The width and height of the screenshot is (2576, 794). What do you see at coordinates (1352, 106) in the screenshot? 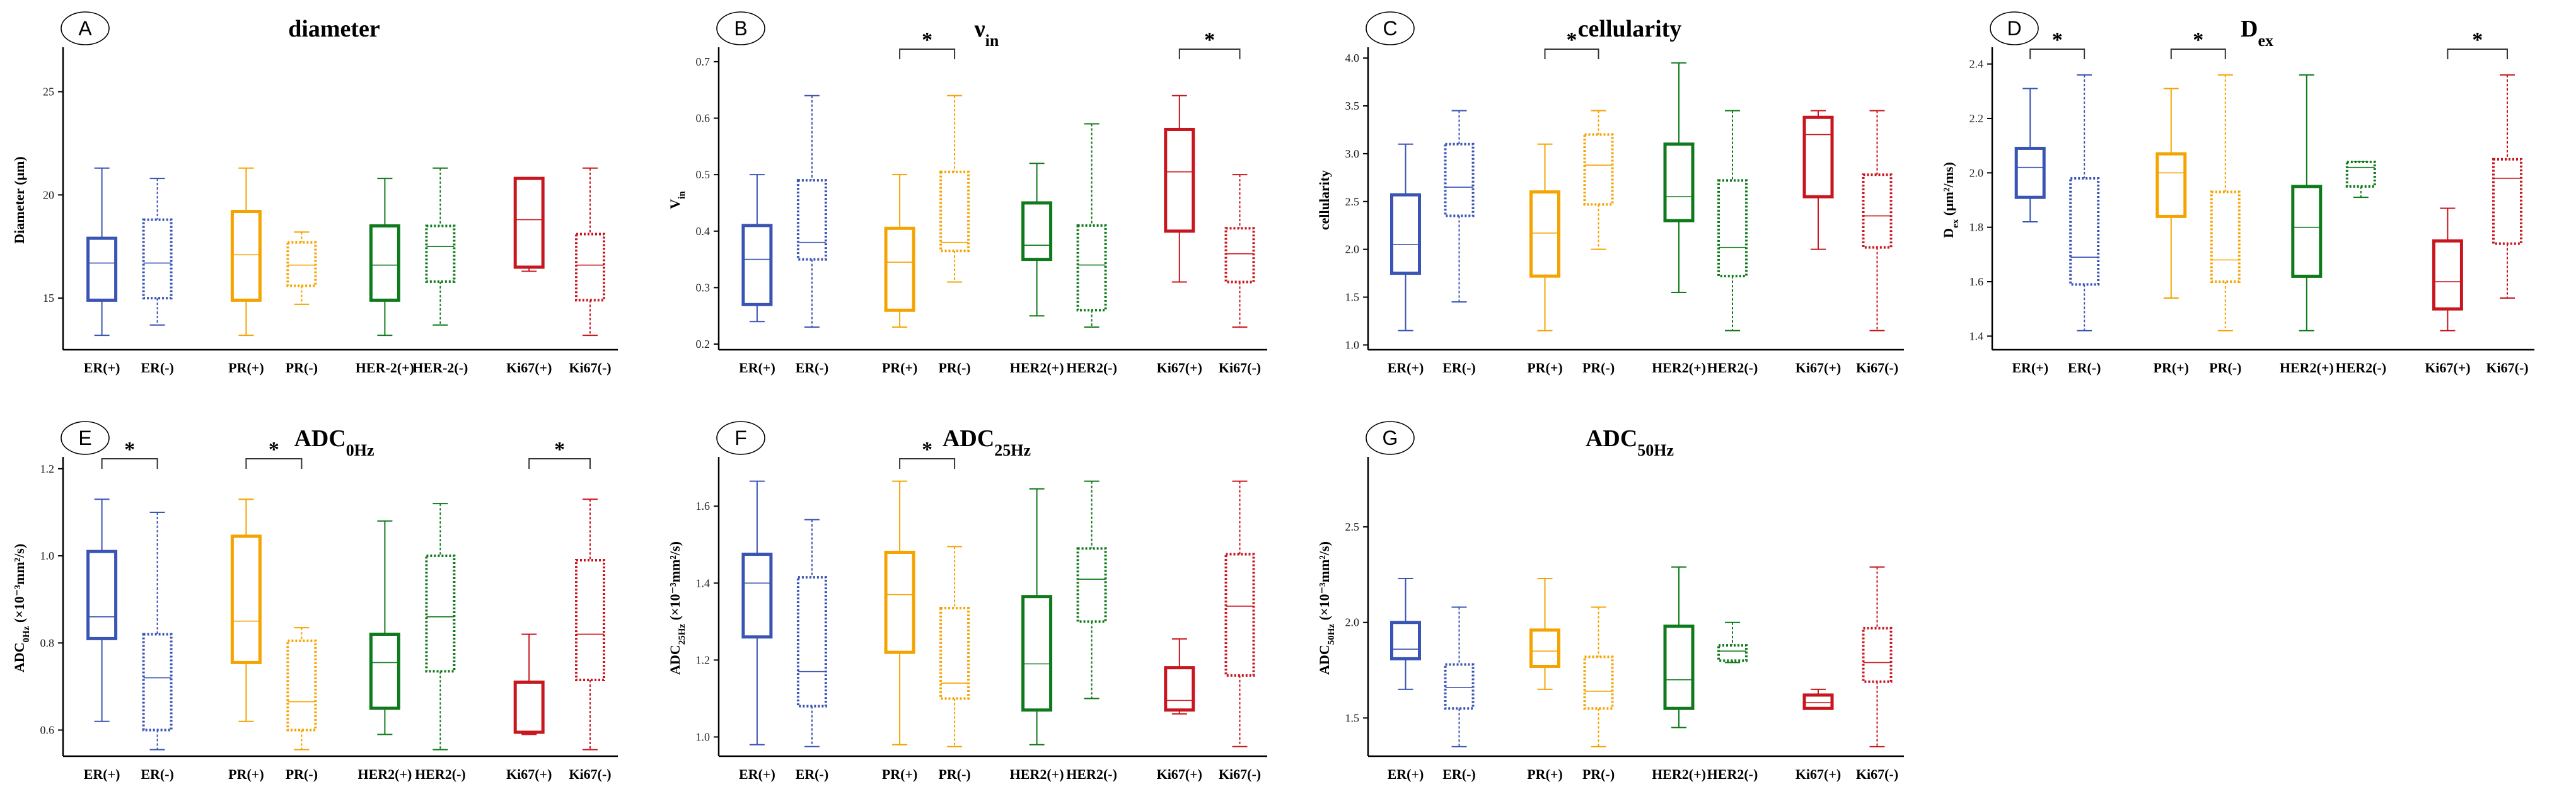
I see `y-tick-label: 3.5` at bounding box center [1352, 106].